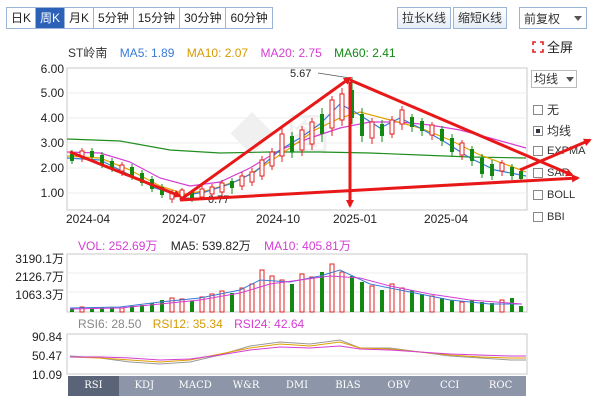 The image size is (596, 406). What do you see at coordinates (446, 219) in the screenshot?
I see `date-tick: 2025-04` at bounding box center [446, 219].